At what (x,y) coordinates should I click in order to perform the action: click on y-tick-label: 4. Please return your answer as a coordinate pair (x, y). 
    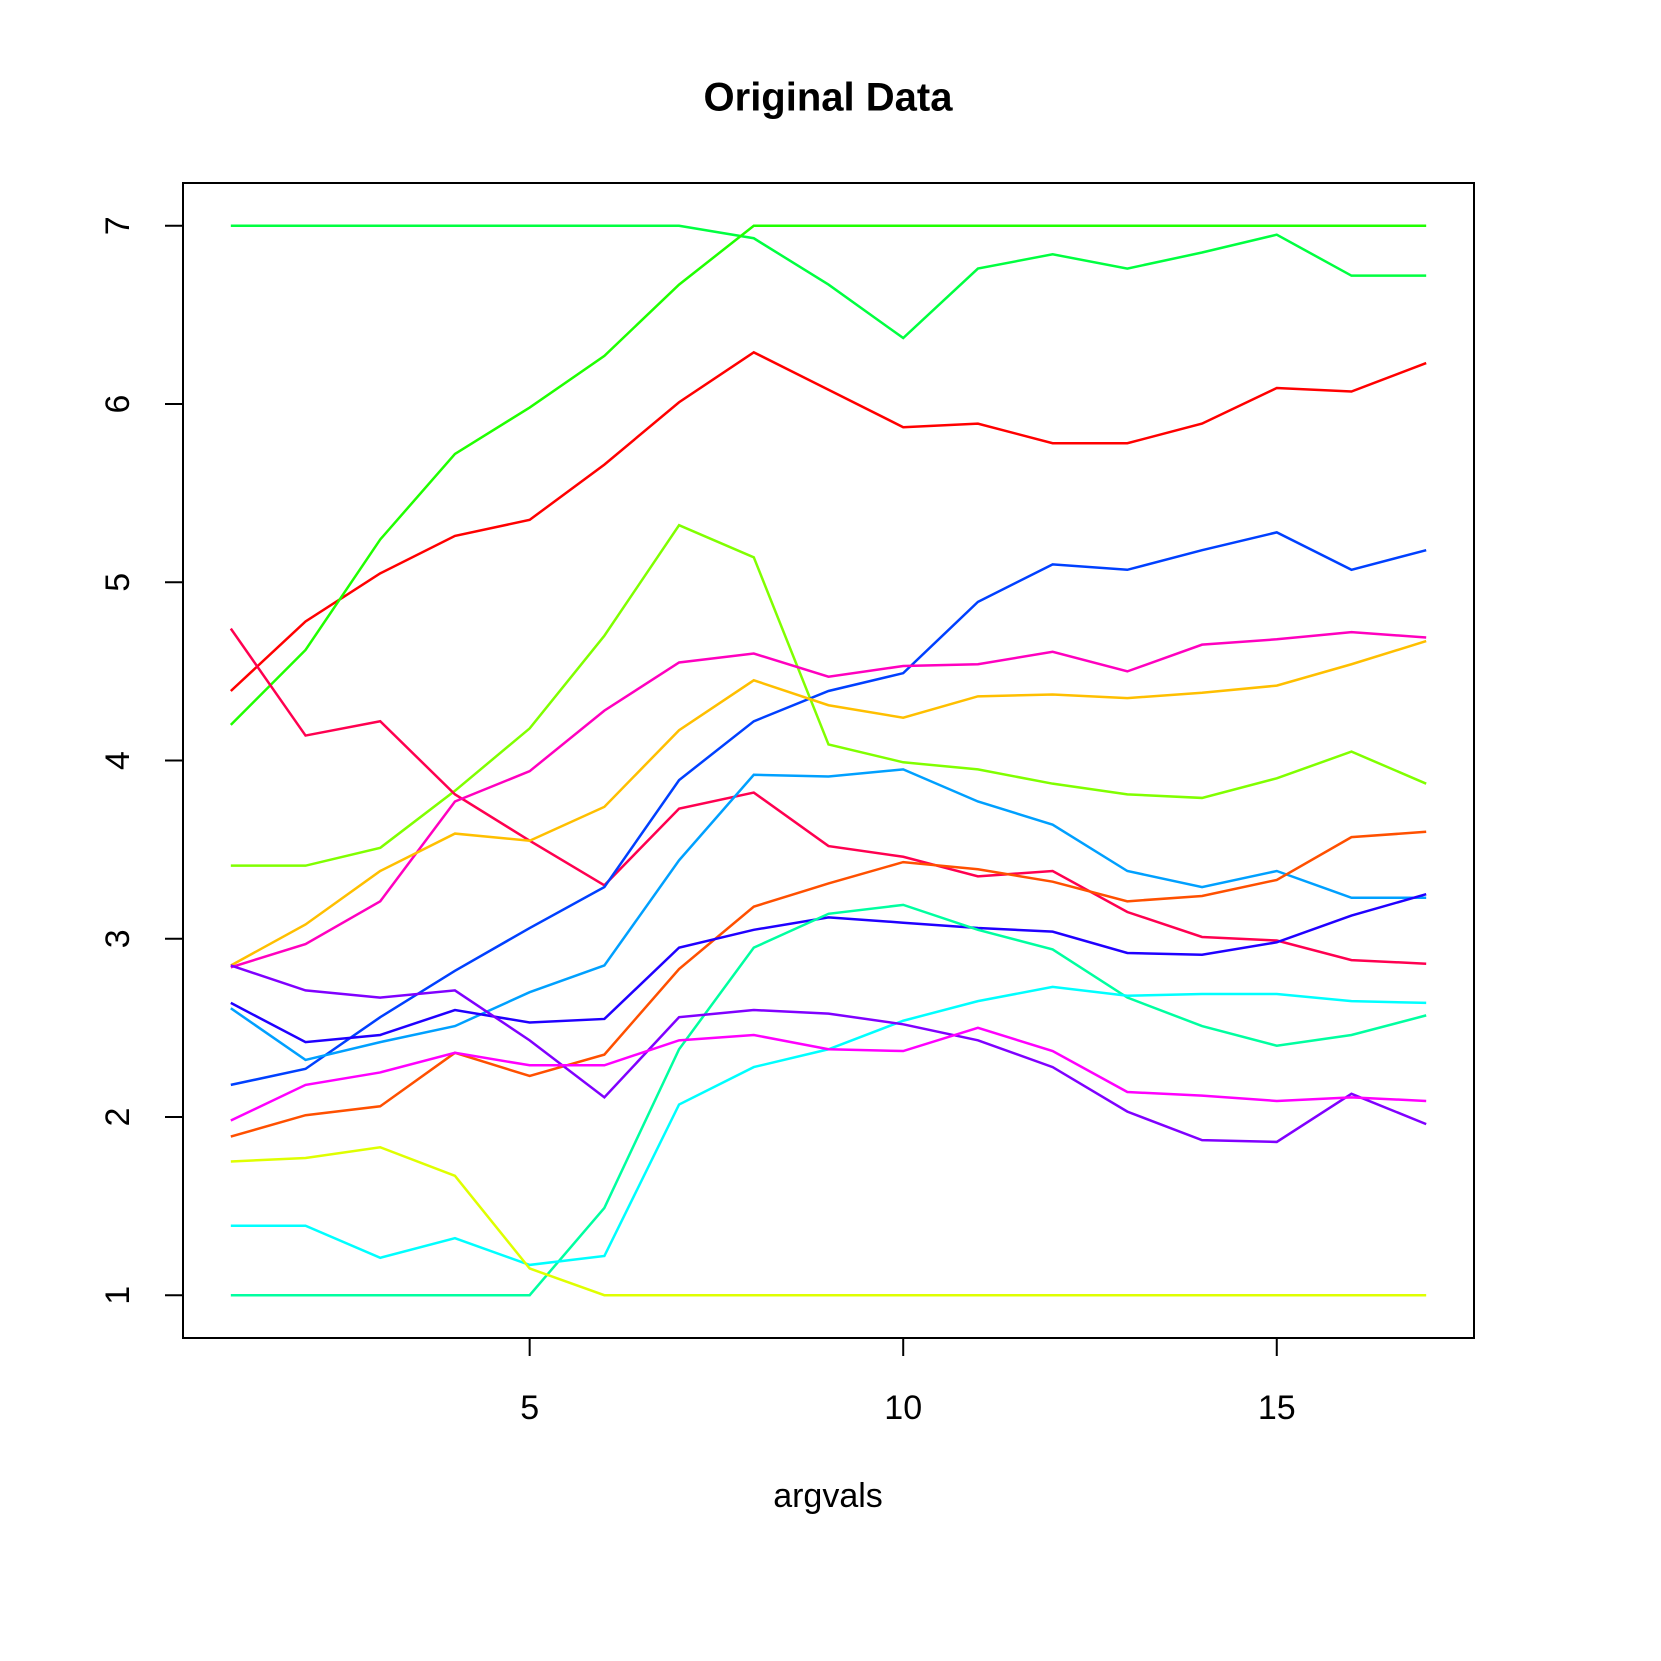
    Looking at the image, I should click on (118, 760).